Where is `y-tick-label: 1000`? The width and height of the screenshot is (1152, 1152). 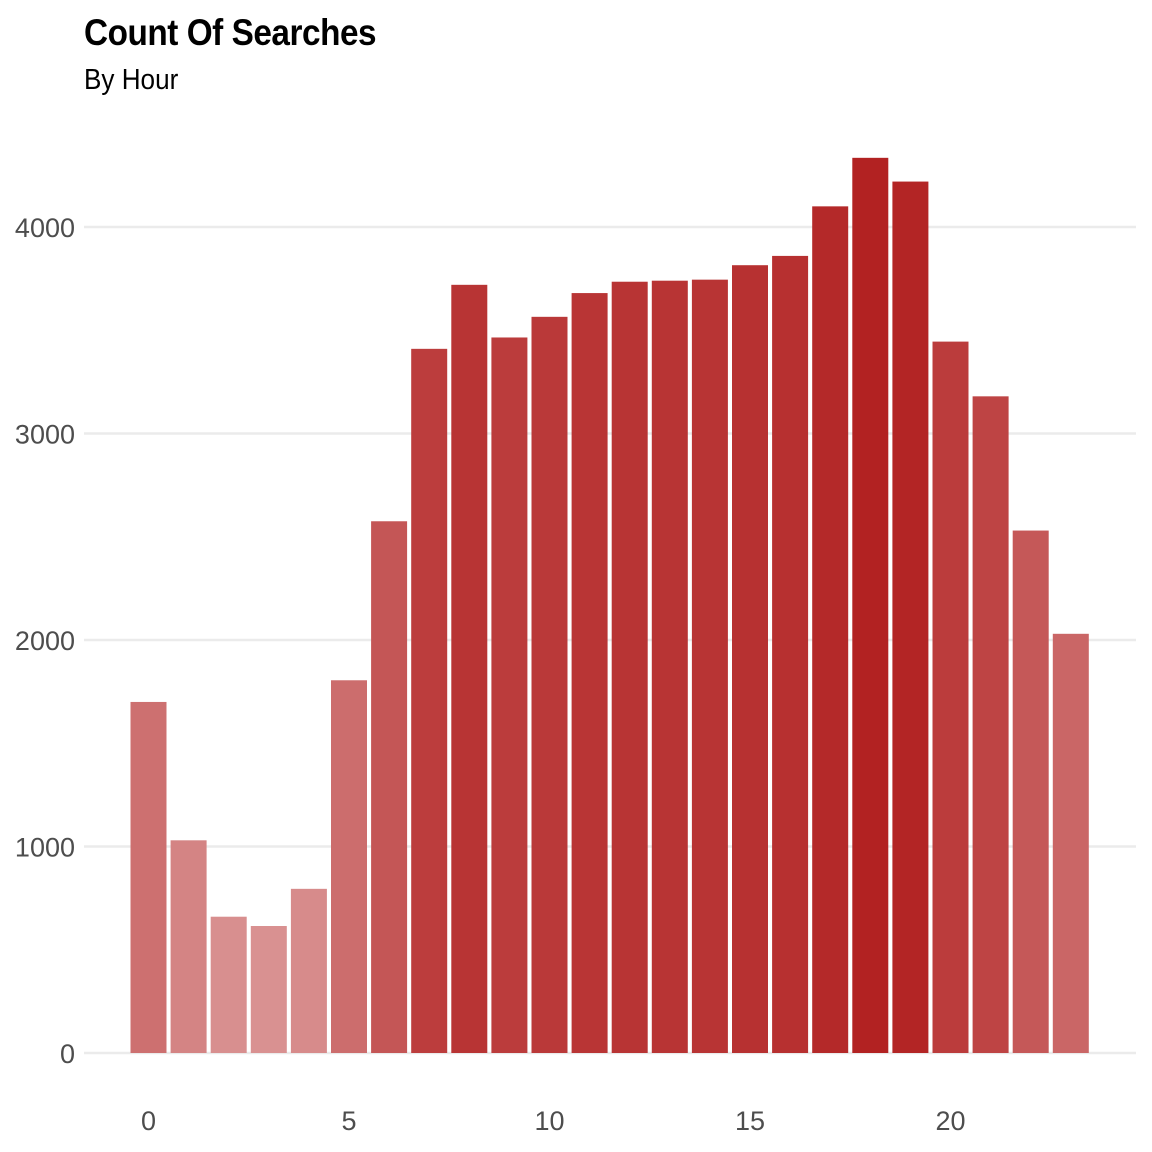 y-tick-label: 1000 is located at coordinates (45, 848).